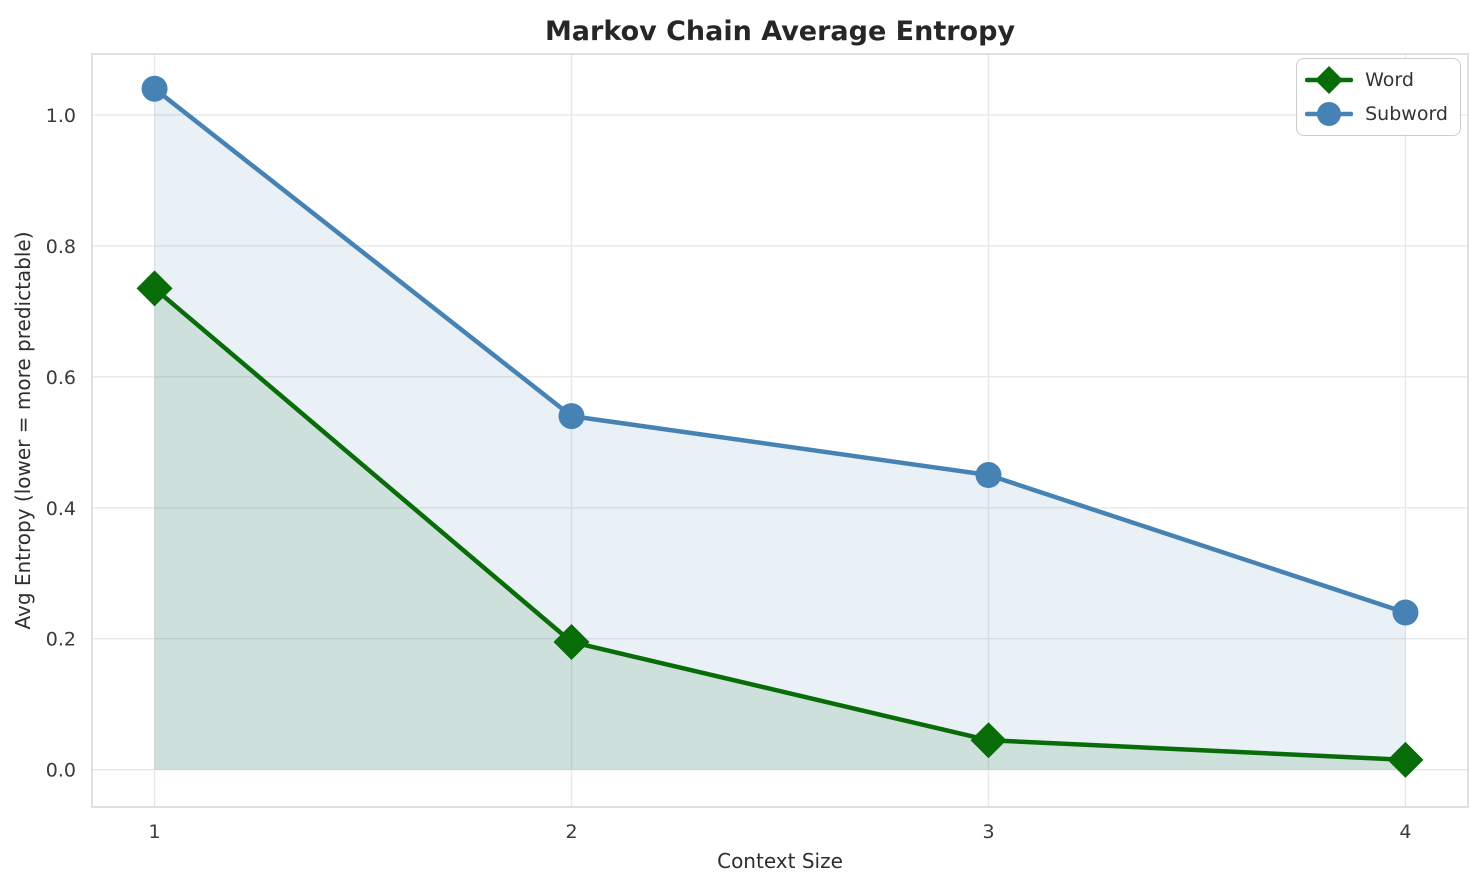 The image size is (1484, 885). I want to click on y-tick-label: 1.0, so click(61, 116).